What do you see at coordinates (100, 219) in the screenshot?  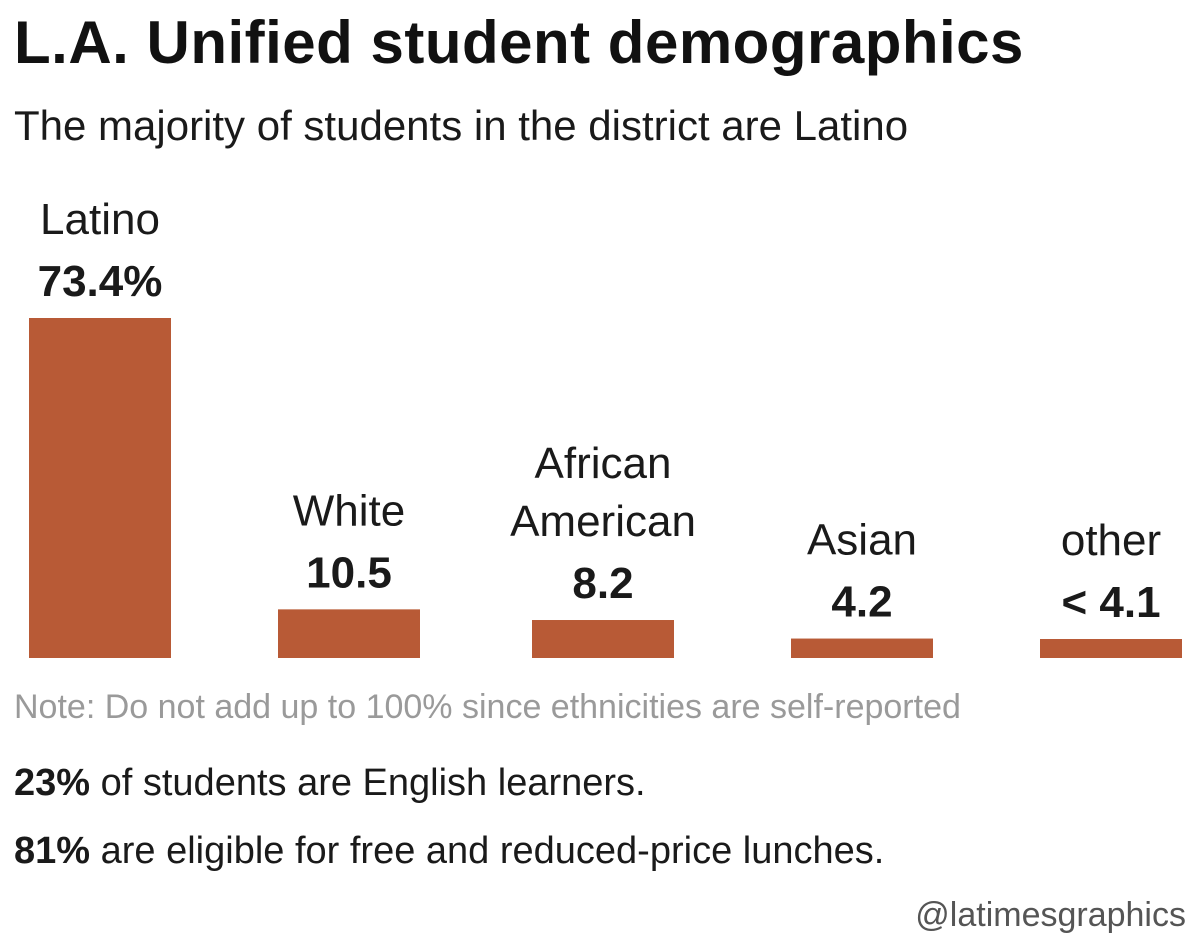 I see `category-label-latino: Latino` at bounding box center [100, 219].